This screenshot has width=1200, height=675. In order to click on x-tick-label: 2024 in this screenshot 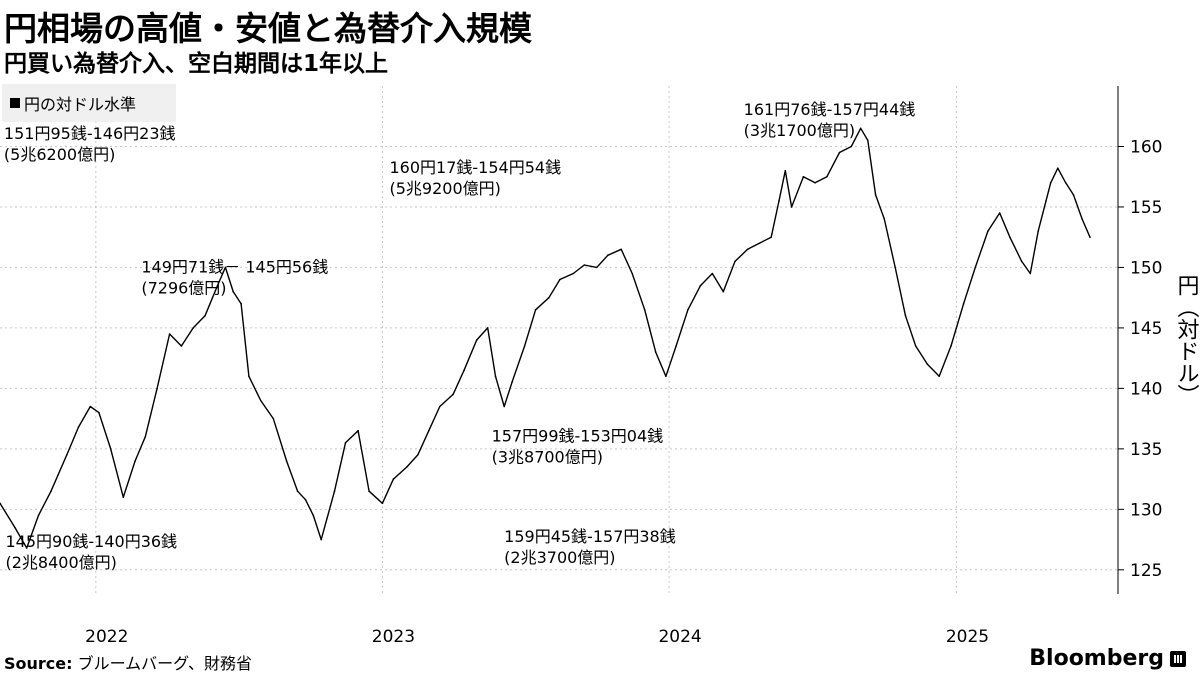, I will do `click(679, 637)`.